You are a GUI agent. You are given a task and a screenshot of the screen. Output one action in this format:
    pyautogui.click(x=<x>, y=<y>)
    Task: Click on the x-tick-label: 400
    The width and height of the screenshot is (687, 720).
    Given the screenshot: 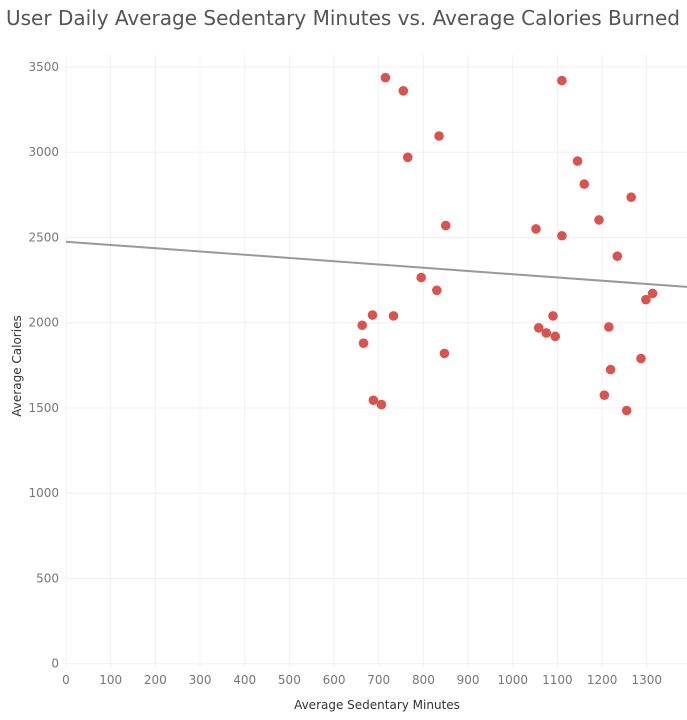 What is the action you would take?
    pyautogui.click(x=244, y=680)
    